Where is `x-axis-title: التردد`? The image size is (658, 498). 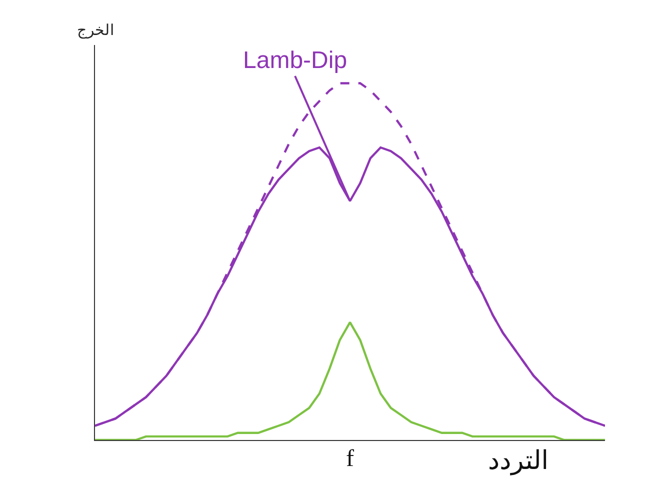
x-axis-title: التردد is located at coordinates (518, 461).